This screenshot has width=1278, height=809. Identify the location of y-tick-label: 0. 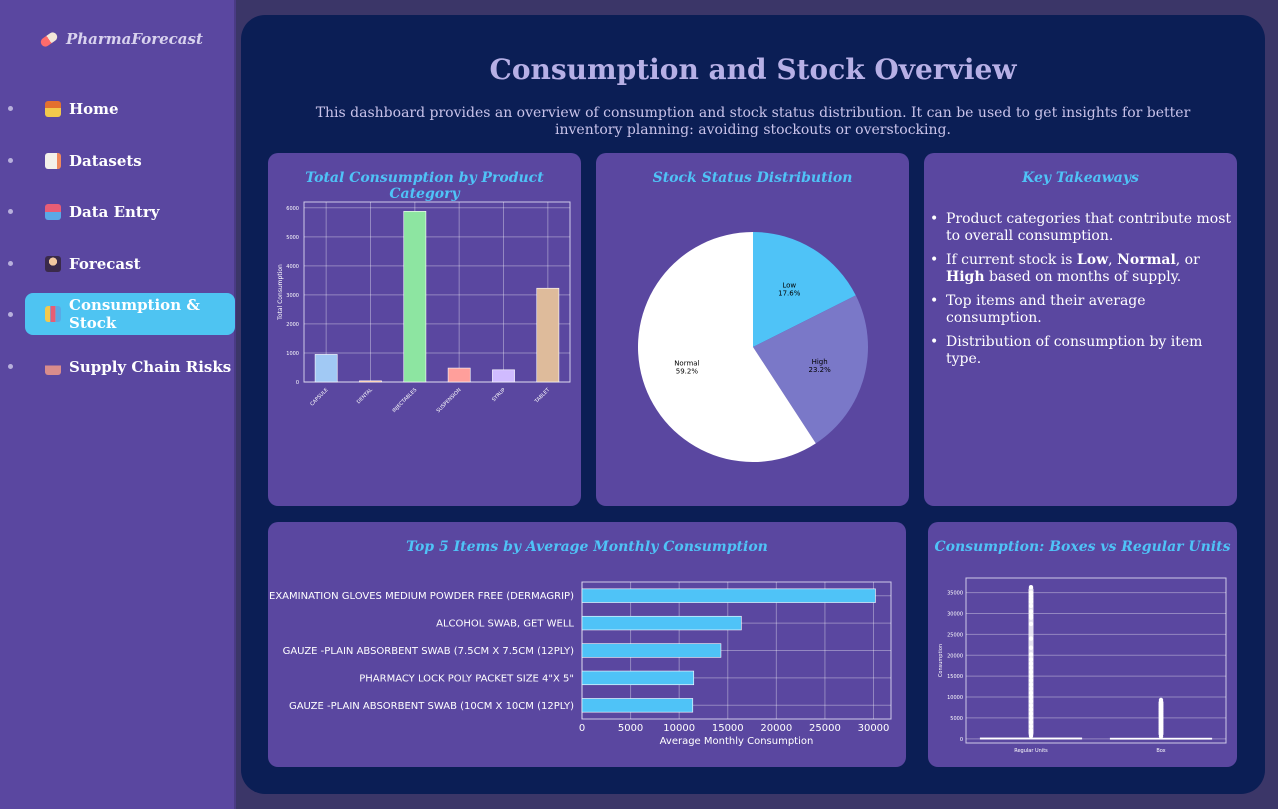
(297, 383).